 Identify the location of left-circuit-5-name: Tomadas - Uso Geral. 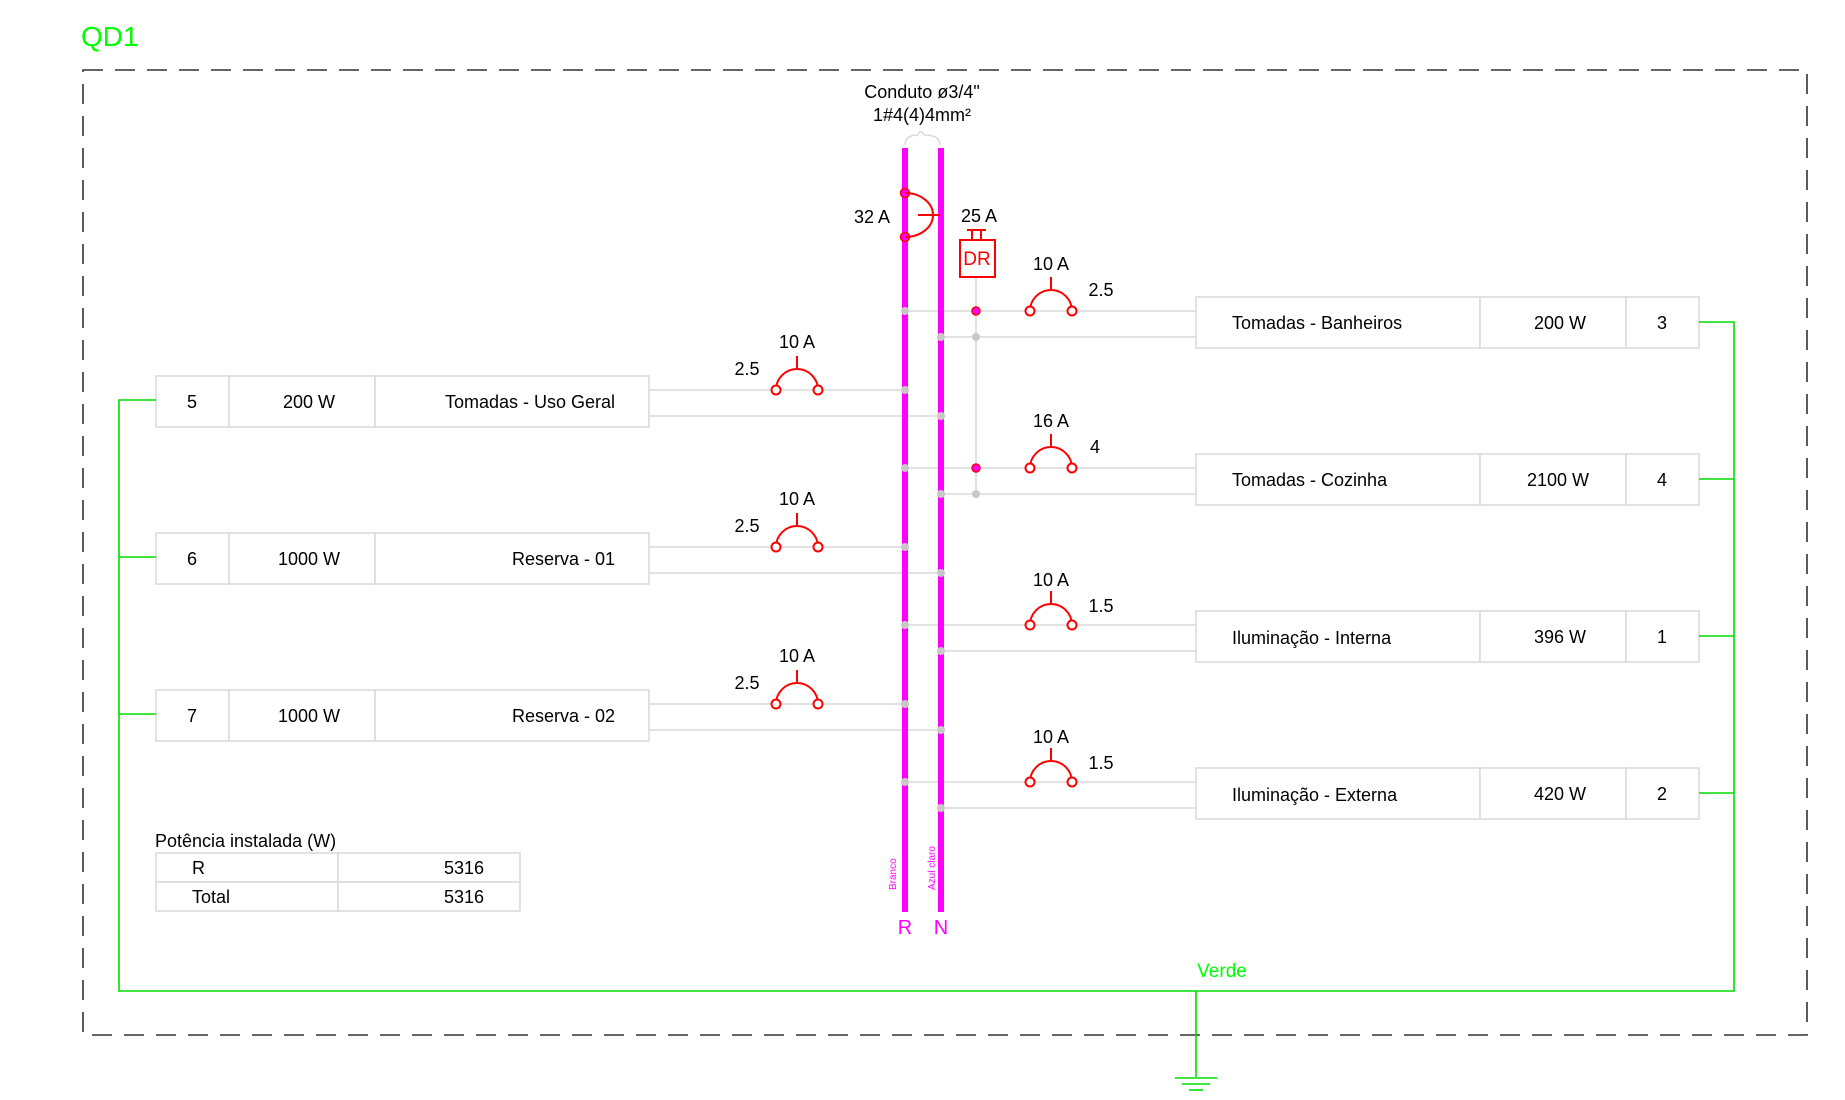
(530, 402).